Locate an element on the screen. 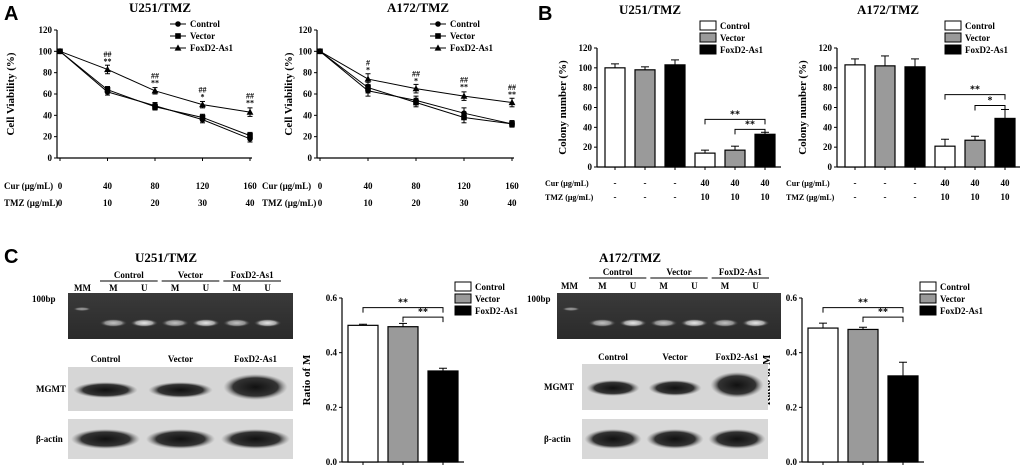 This screenshot has width=1020, height=467. gel-group-label: FoxD2-As1 is located at coordinates (252, 275).